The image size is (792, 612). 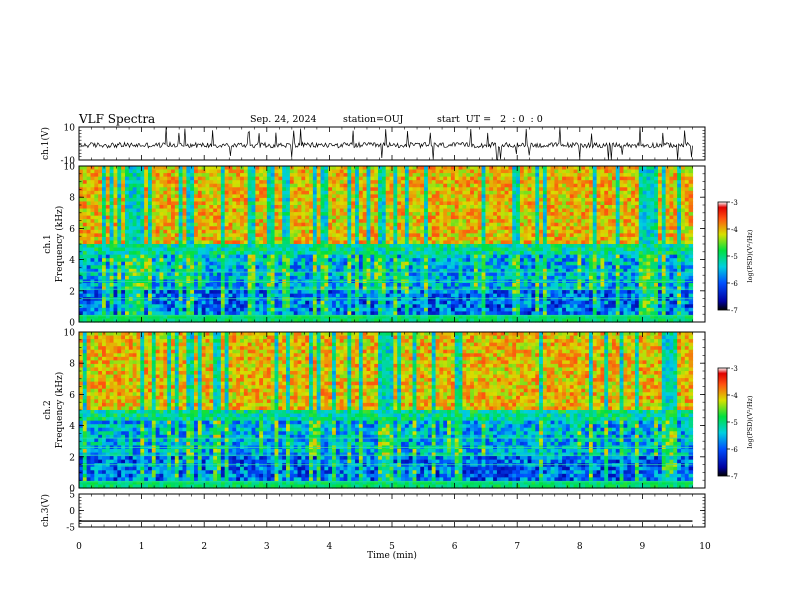 What do you see at coordinates (72, 396) in the screenshot?
I see `ch2-spec-ytick-label: 6` at bounding box center [72, 396].